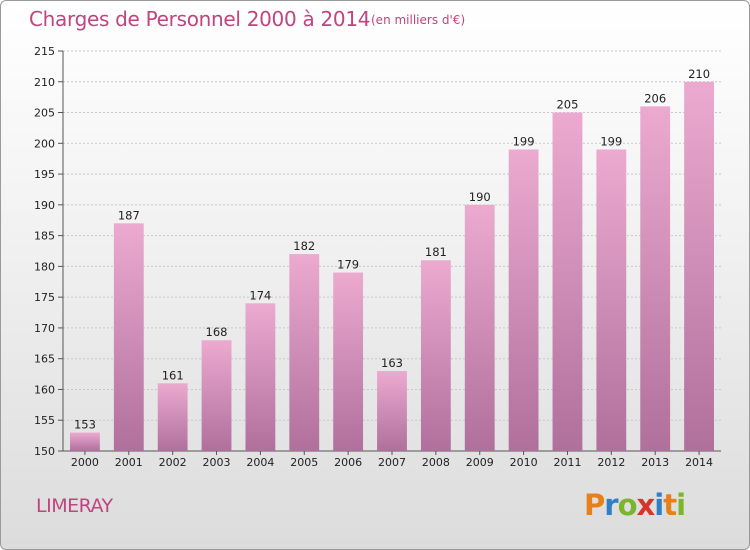 The height and width of the screenshot is (550, 750). What do you see at coordinates (44, 174) in the screenshot?
I see `y-tick-label-195: 195` at bounding box center [44, 174].